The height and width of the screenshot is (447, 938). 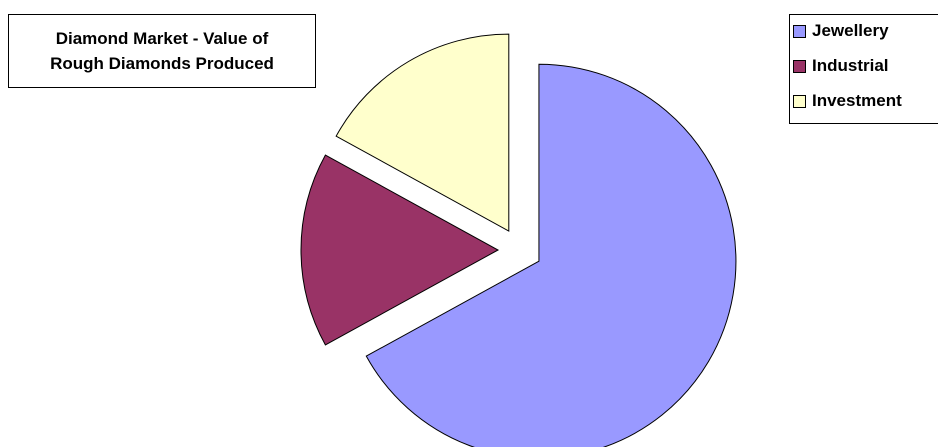 What do you see at coordinates (400, 250) in the screenshot?
I see `pie-slice-industrial` at bounding box center [400, 250].